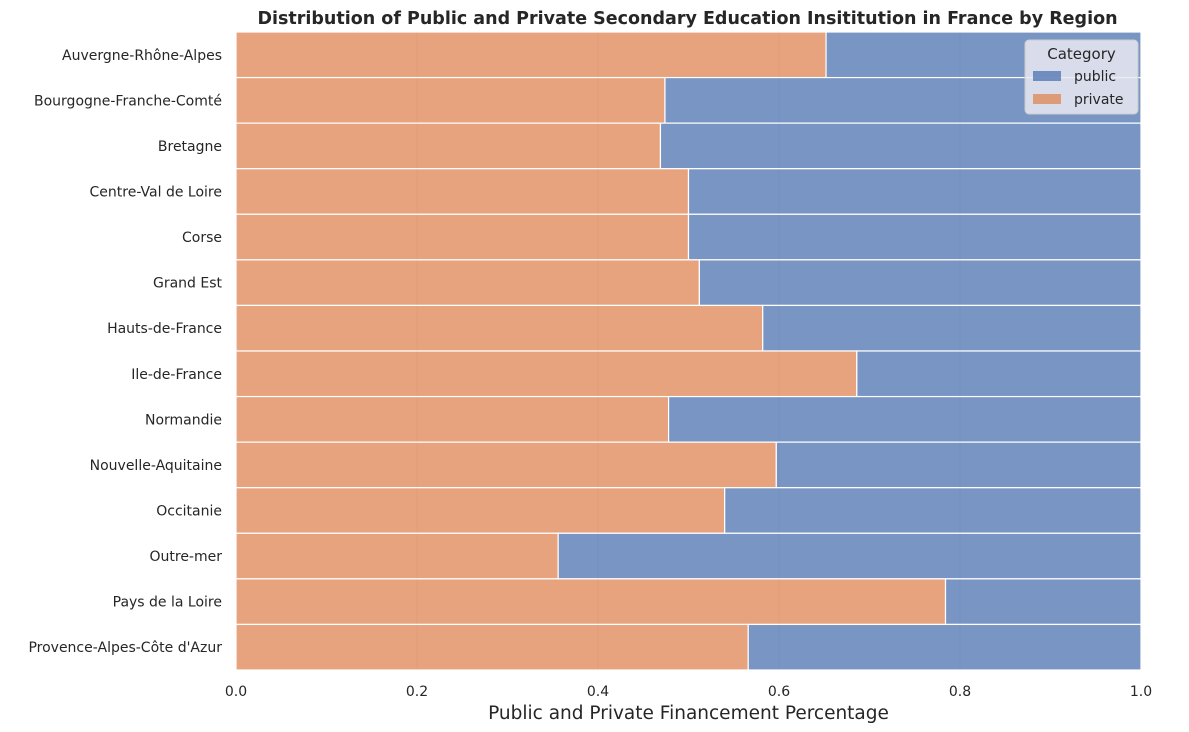  I want to click on y-tick-label: Auvergne-Rhône-Alpes, so click(142, 56).